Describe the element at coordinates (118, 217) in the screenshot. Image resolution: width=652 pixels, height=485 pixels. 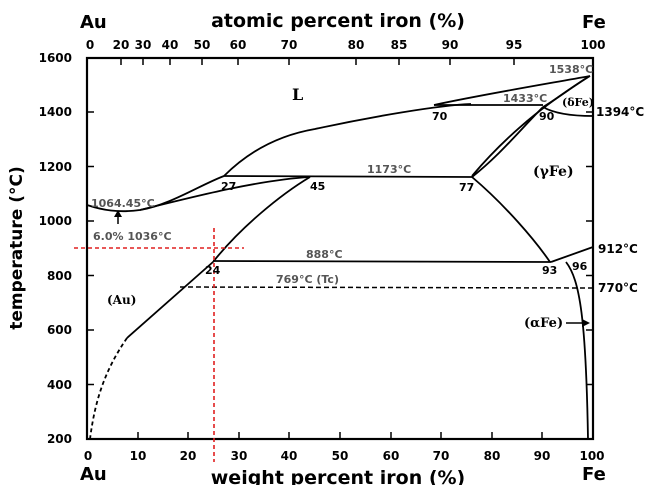
I see `min-point-arrow` at that location.